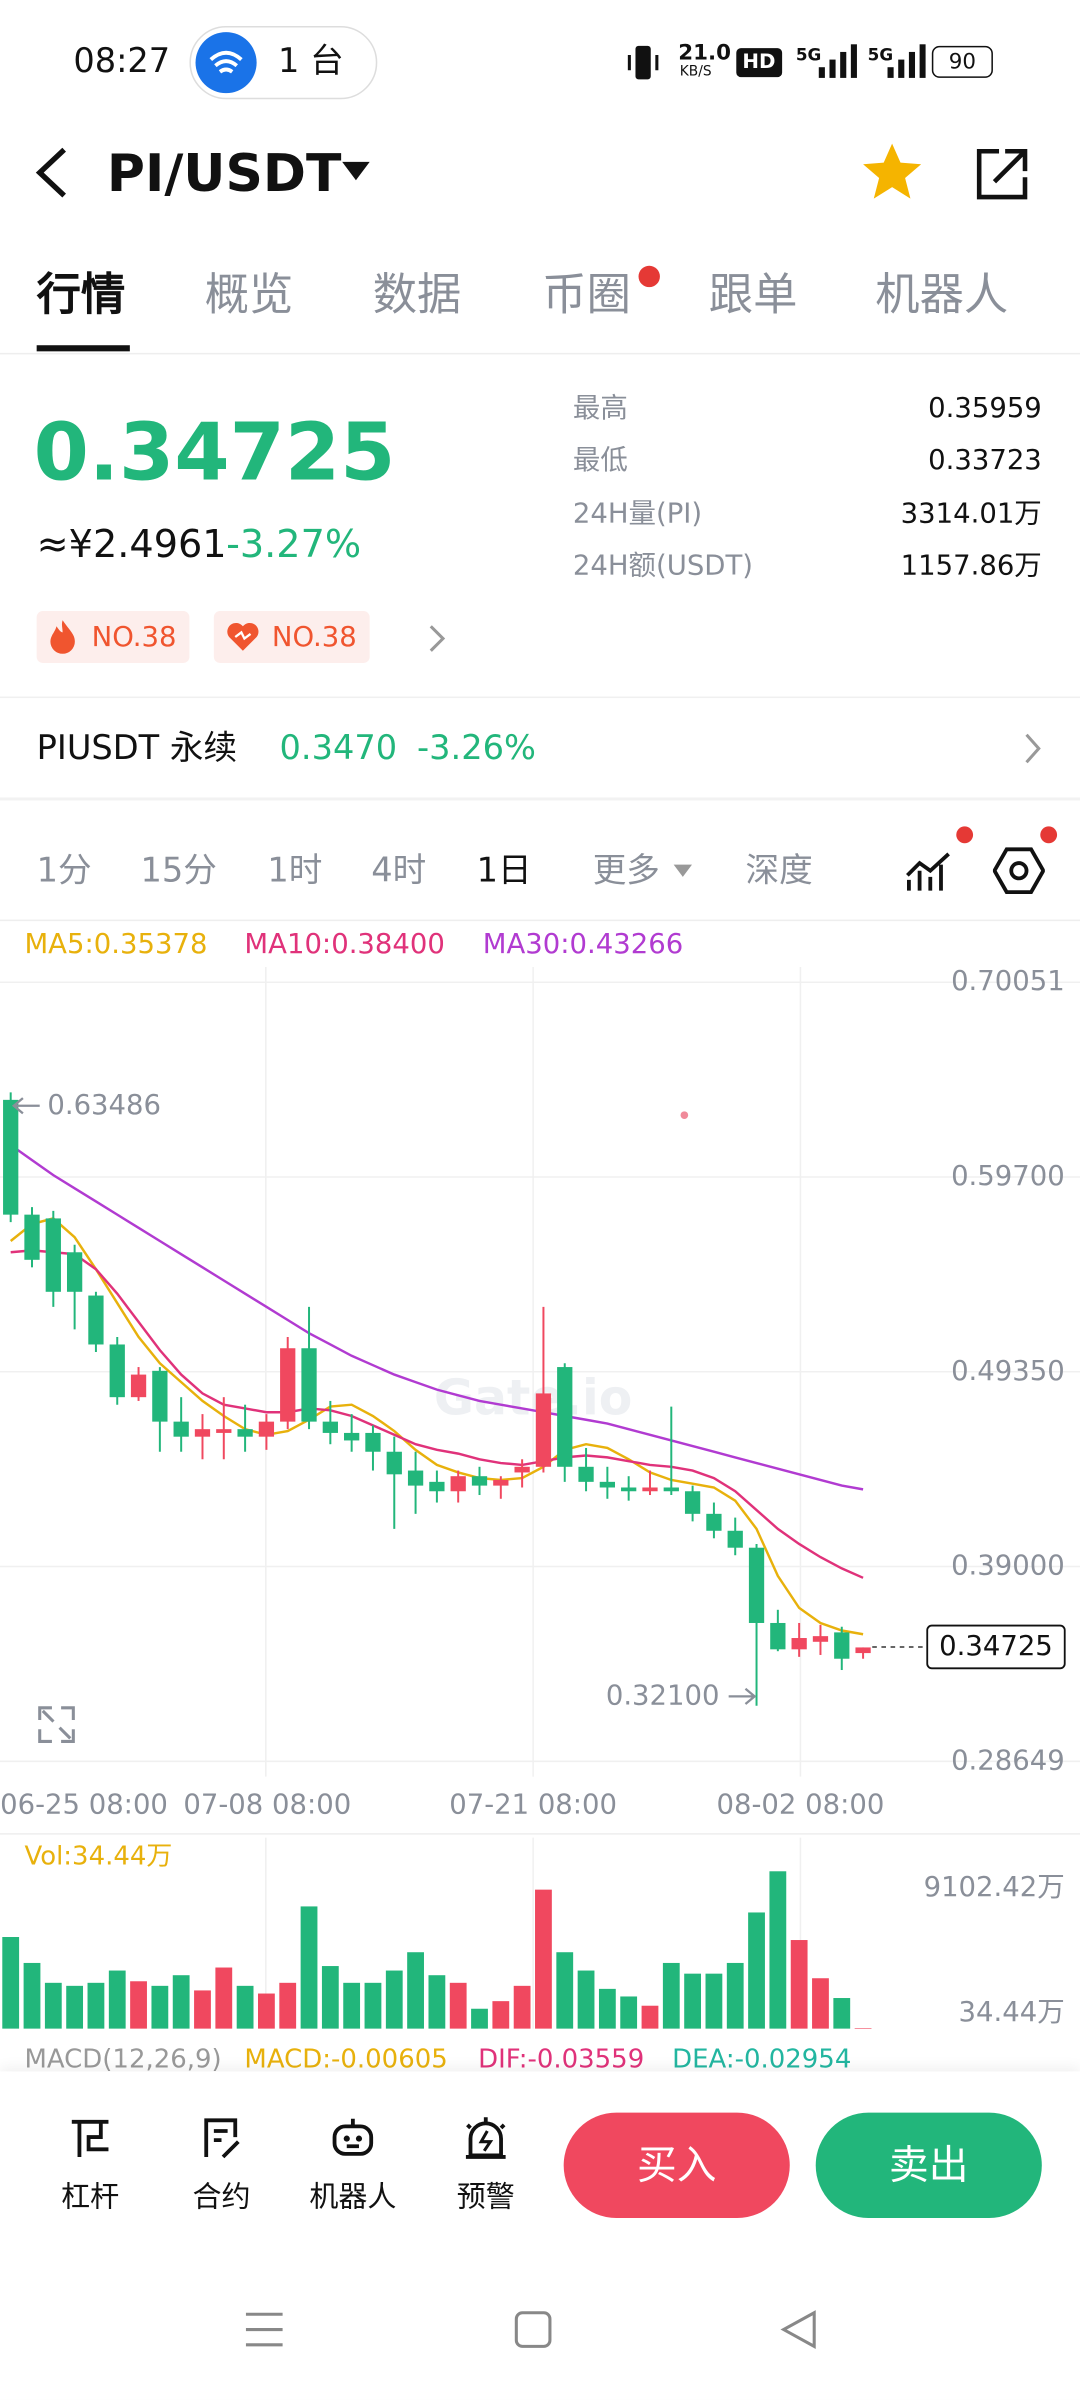  What do you see at coordinates (684, 1115) in the screenshot?
I see `chart-dot` at bounding box center [684, 1115].